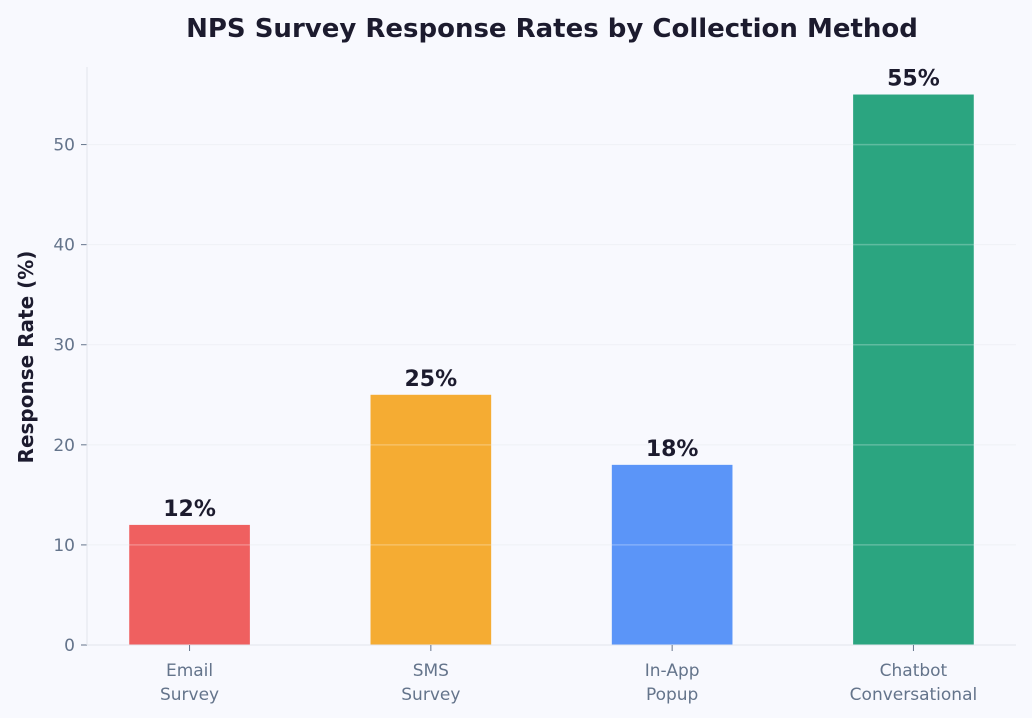 The width and height of the screenshot is (1032, 718). Describe the element at coordinates (913, 79) in the screenshot. I see `data-label: 55%` at that location.